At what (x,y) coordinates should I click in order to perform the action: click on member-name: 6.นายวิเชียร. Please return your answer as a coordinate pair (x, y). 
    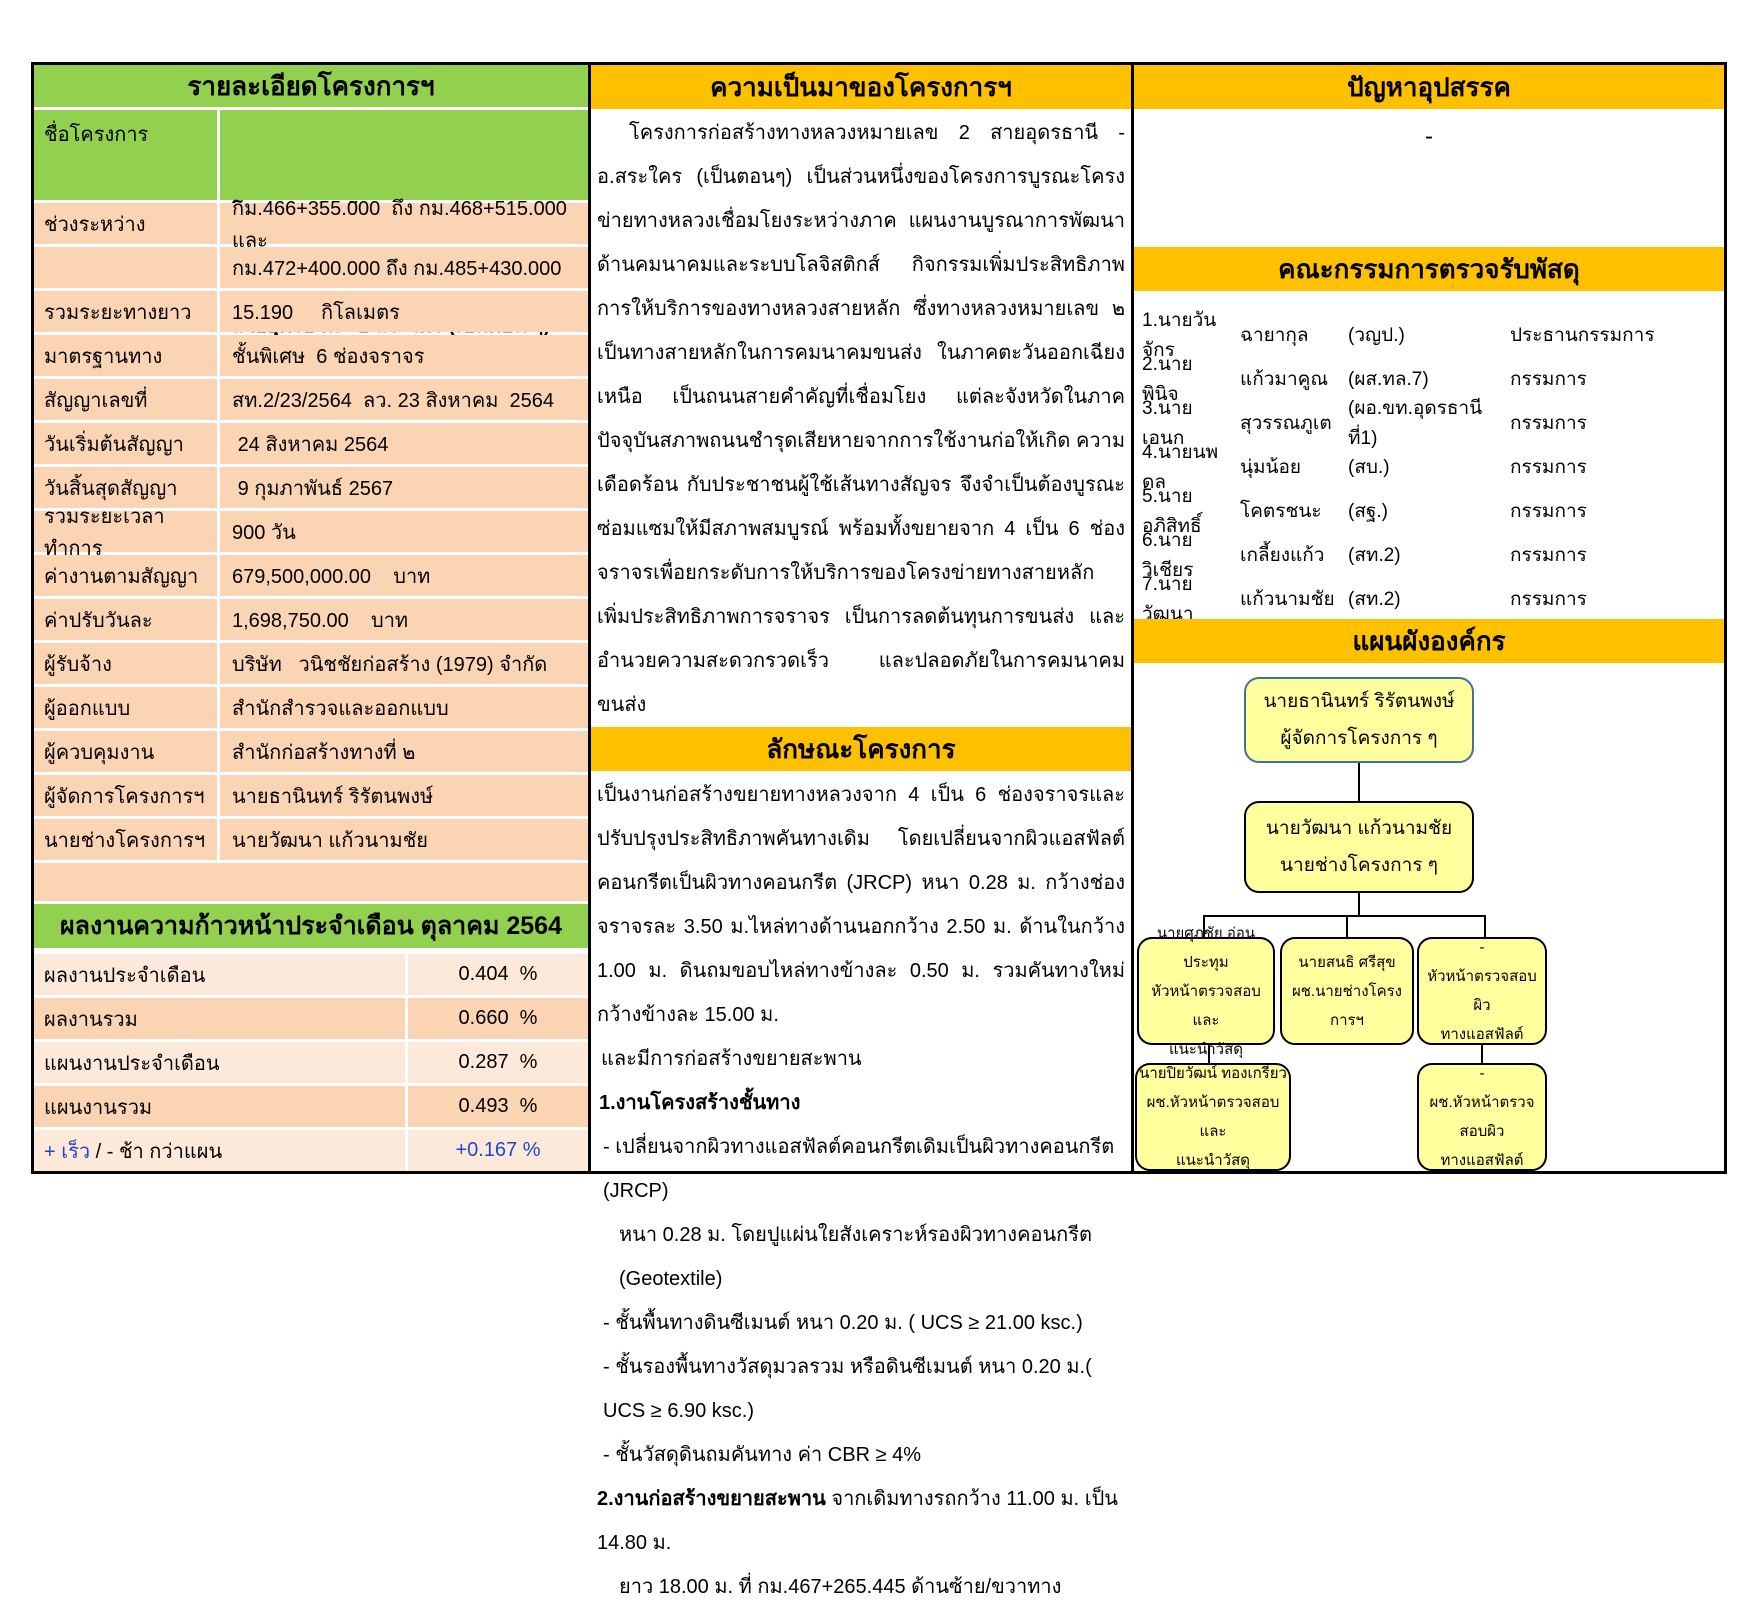
    Looking at the image, I should click on (1168, 555).